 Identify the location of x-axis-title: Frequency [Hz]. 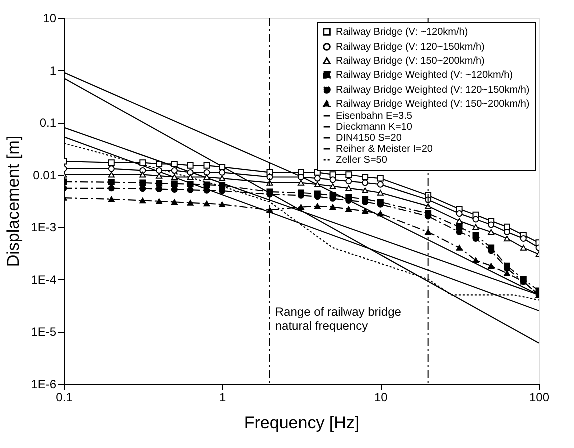
(302, 423).